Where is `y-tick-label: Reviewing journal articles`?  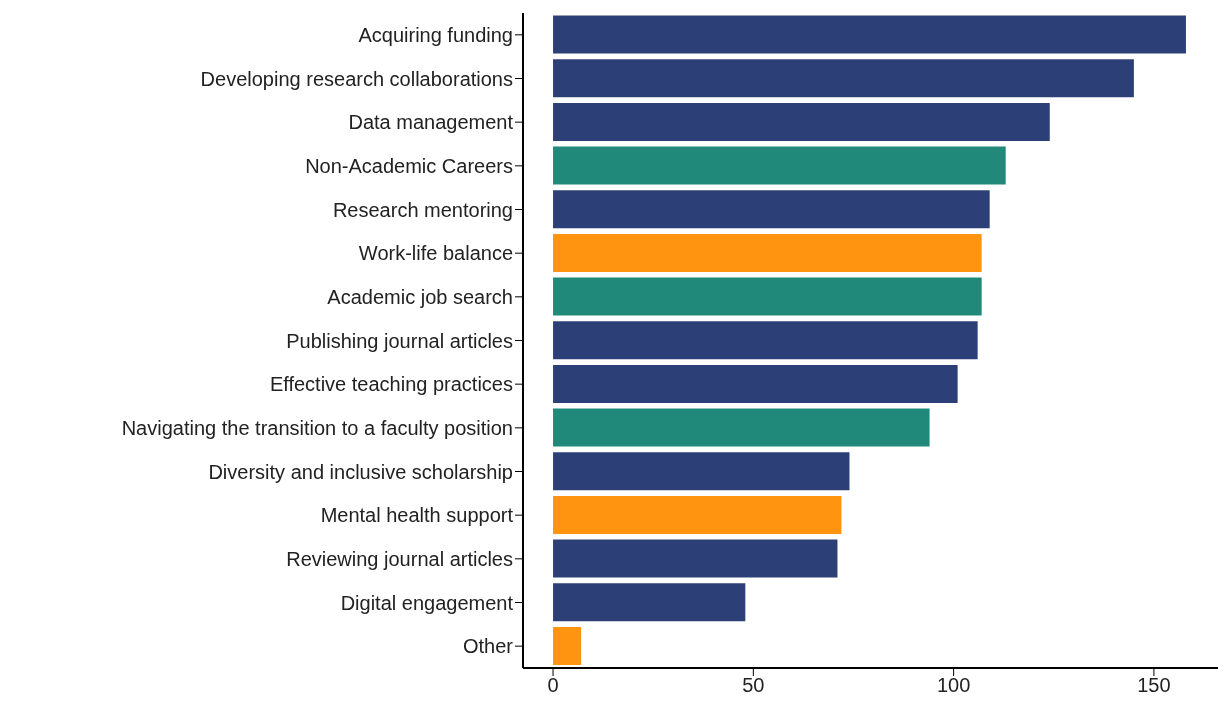 y-tick-label: Reviewing journal articles is located at coordinates (399, 558).